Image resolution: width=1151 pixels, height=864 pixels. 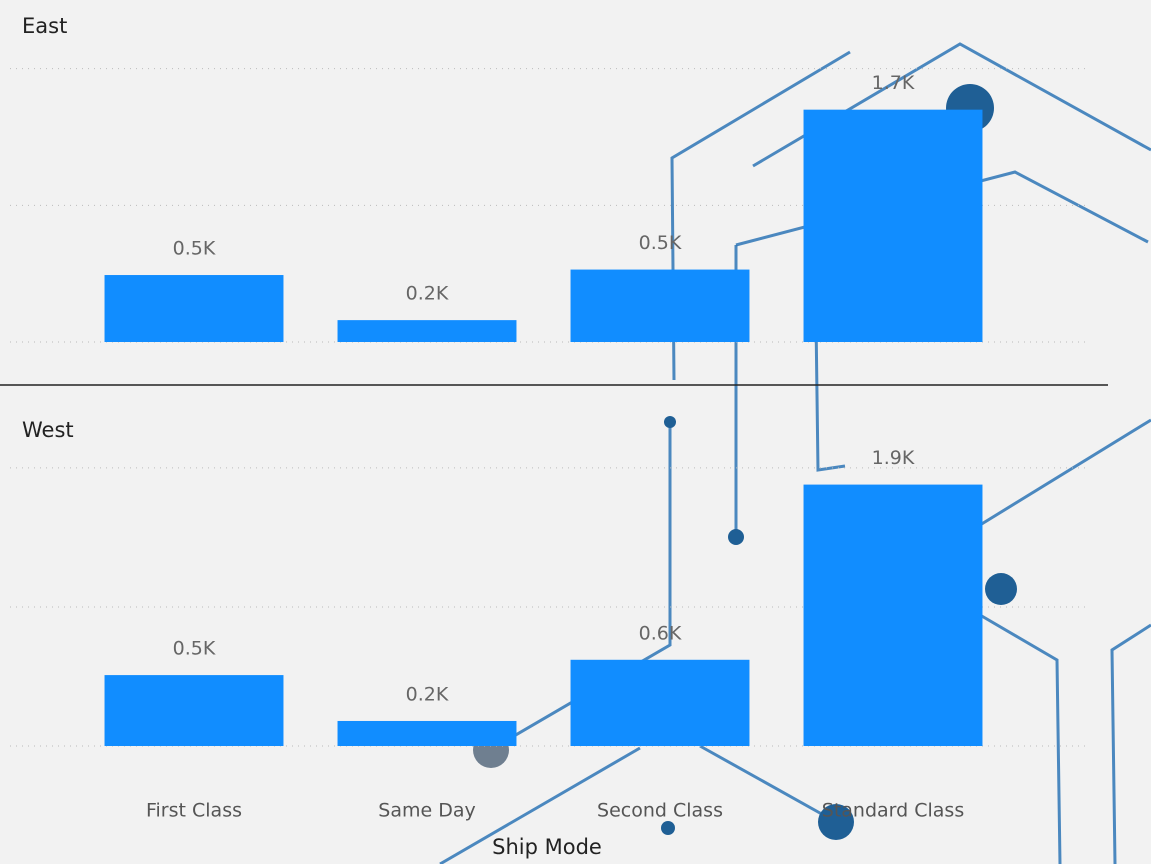 What do you see at coordinates (48, 430) in the screenshot?
I see `panel-title: West` at bounding box center [48, 430].